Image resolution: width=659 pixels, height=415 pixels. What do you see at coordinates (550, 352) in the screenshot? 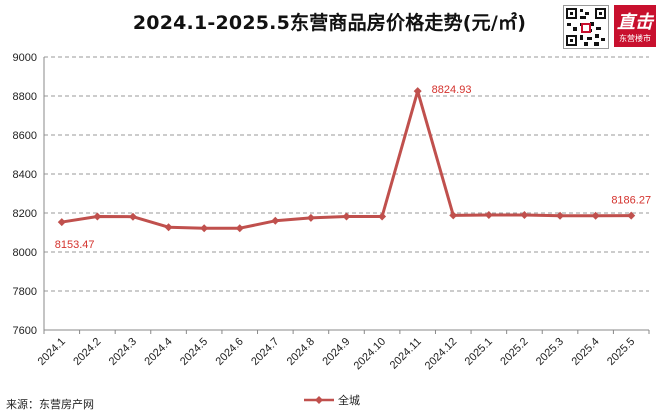
I see `x-tick-label: 2025.3` at bounding box center [550, 352].